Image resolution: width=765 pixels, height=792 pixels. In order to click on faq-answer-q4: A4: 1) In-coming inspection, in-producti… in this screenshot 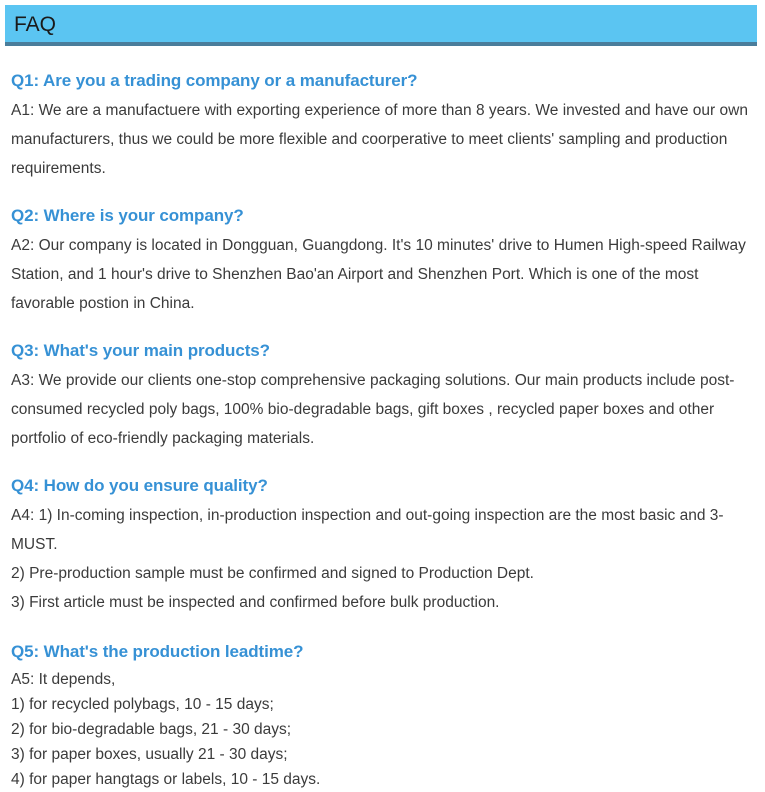, I will do `click(382, 559)`.